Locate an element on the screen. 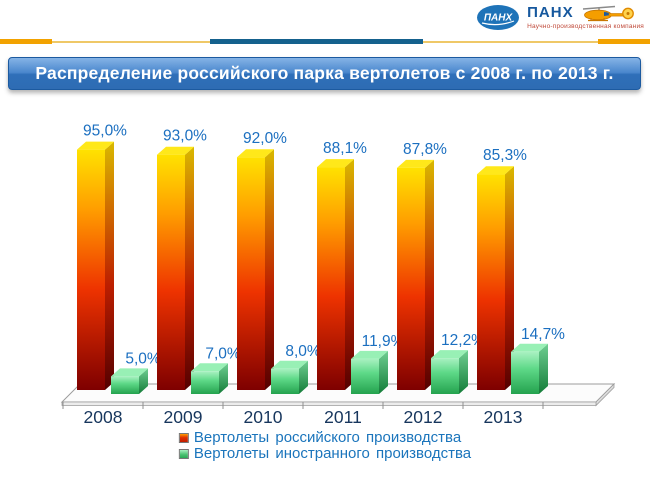 This screenshot has height=487, width=650. value-label-foreign-2009: 7,0% is located at coordinates (223, 353).